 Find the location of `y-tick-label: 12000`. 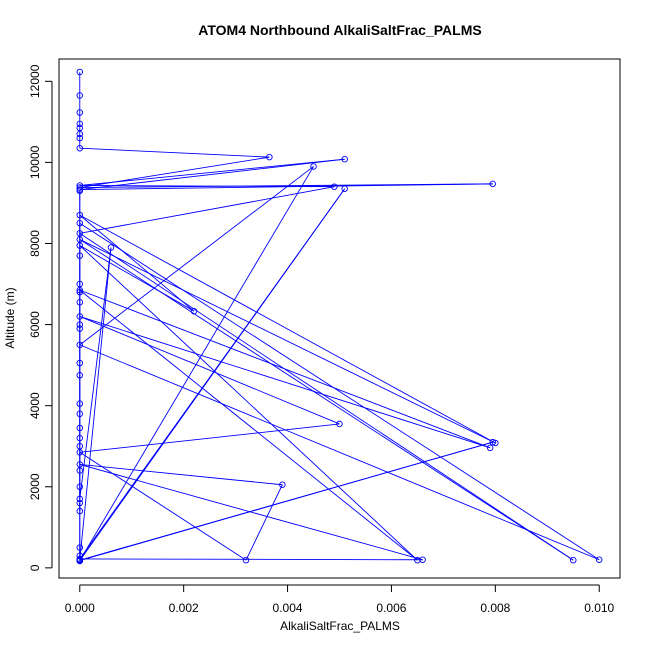

y-tick-label: 12000 is located at coordinates (35, 81).